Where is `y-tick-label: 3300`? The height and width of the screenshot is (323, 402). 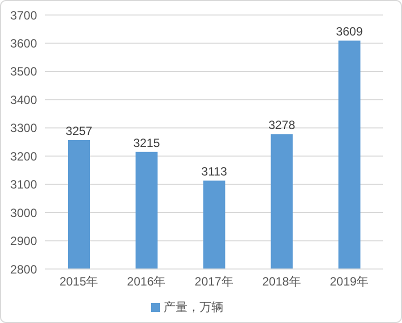
y-tick-label: 3300 is located at coordinates (24, 128).